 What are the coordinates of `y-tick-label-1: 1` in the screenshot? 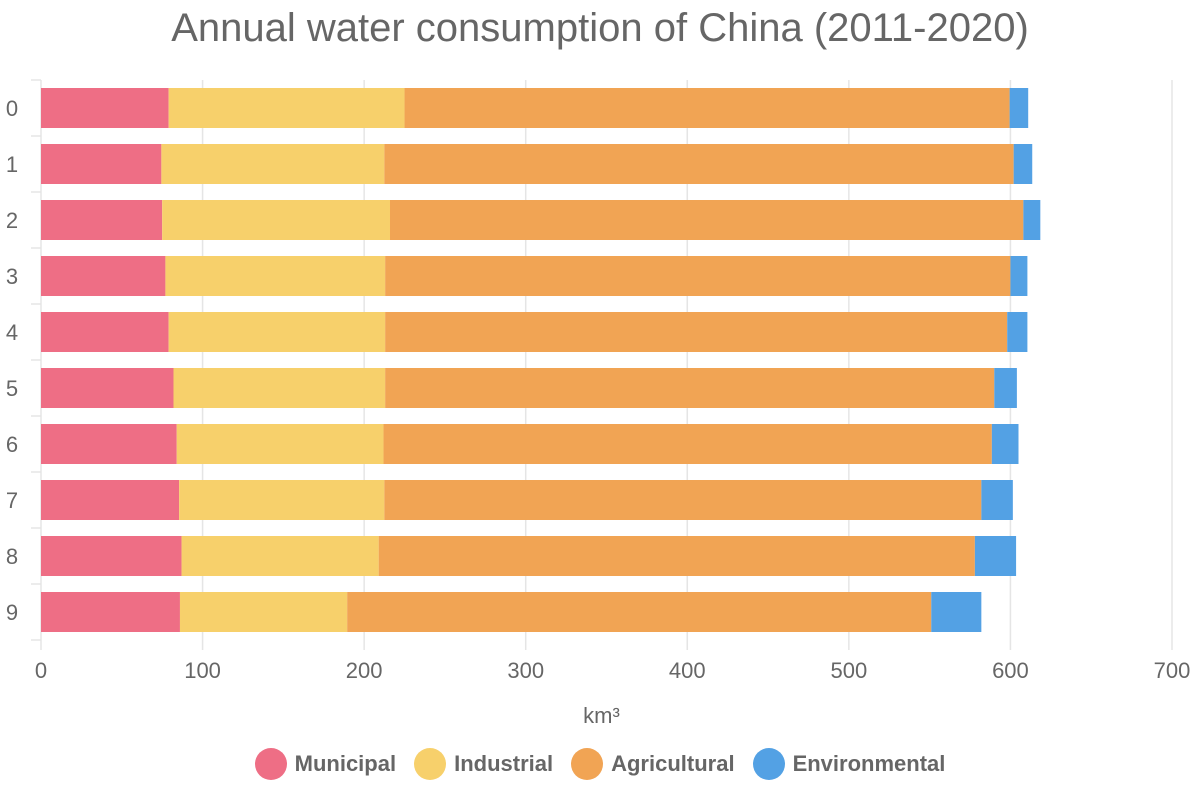 It's located at (12, 164).